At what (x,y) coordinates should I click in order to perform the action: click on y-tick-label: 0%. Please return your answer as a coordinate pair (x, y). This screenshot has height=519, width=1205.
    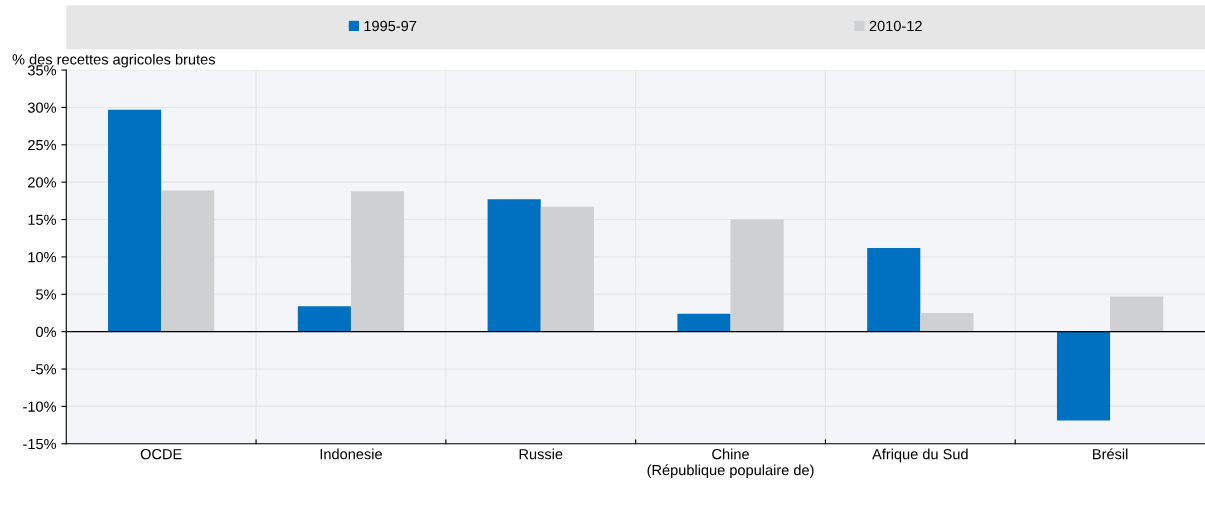
    Looking at the image, I should click on (46, 332).